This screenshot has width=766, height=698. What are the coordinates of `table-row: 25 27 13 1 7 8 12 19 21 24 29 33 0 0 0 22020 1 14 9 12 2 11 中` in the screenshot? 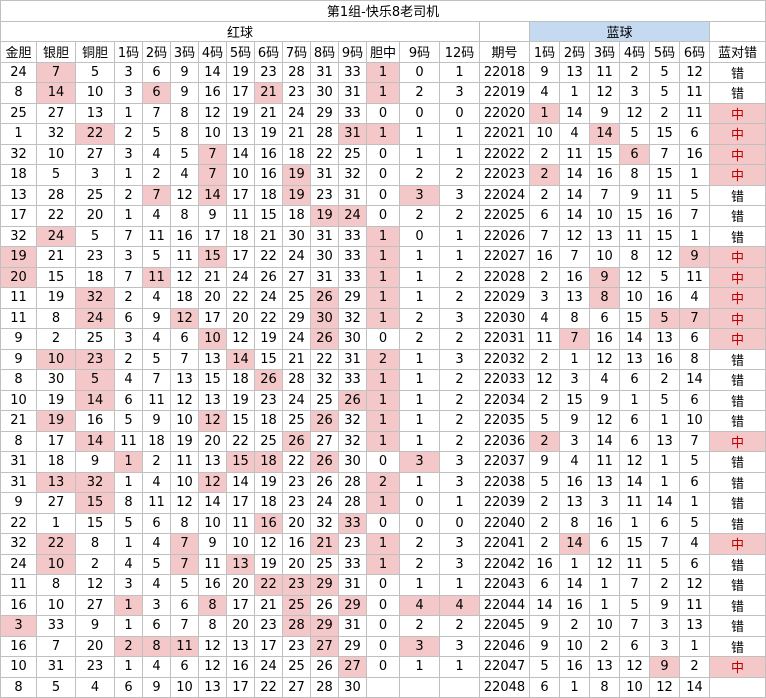 It's located at (383, 113).